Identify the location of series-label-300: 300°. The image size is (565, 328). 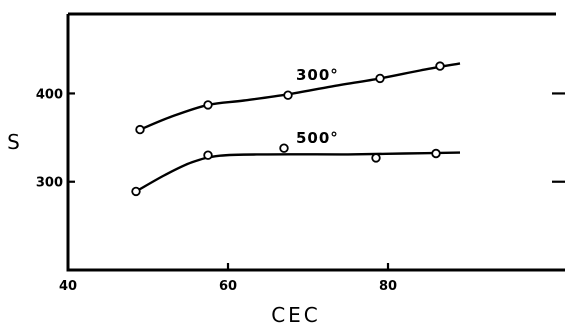
(317, 75).